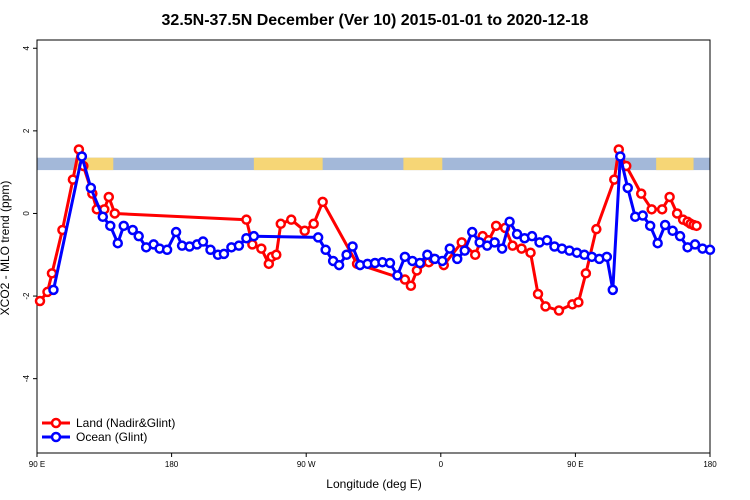 The image size is (750, 500). I want to click on x-tick-label: 90 W, so click(306, 464).